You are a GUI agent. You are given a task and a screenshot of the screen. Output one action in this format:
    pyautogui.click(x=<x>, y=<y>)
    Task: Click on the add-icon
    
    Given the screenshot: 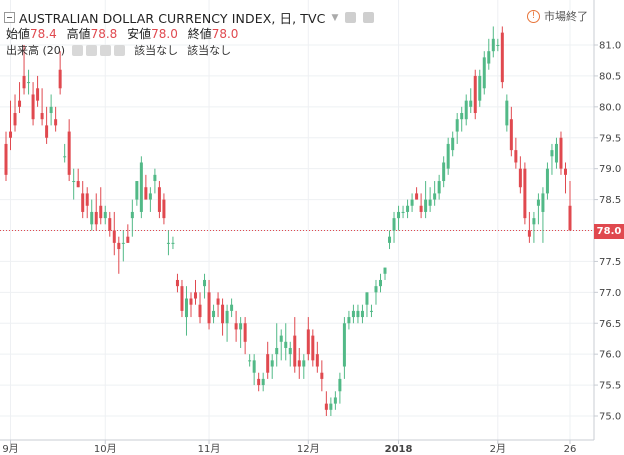 What is the action you would take?
    pyautogui.click(x=106, y=50)
    